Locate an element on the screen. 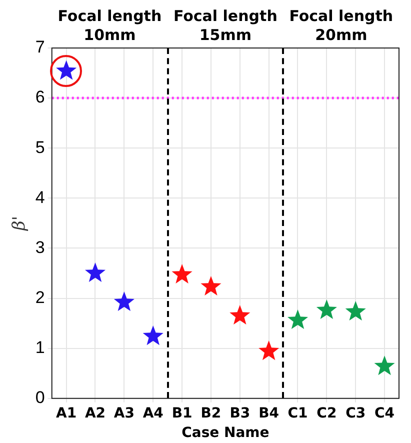  x-tick-label: B1 is located at coordinates (182, 413).